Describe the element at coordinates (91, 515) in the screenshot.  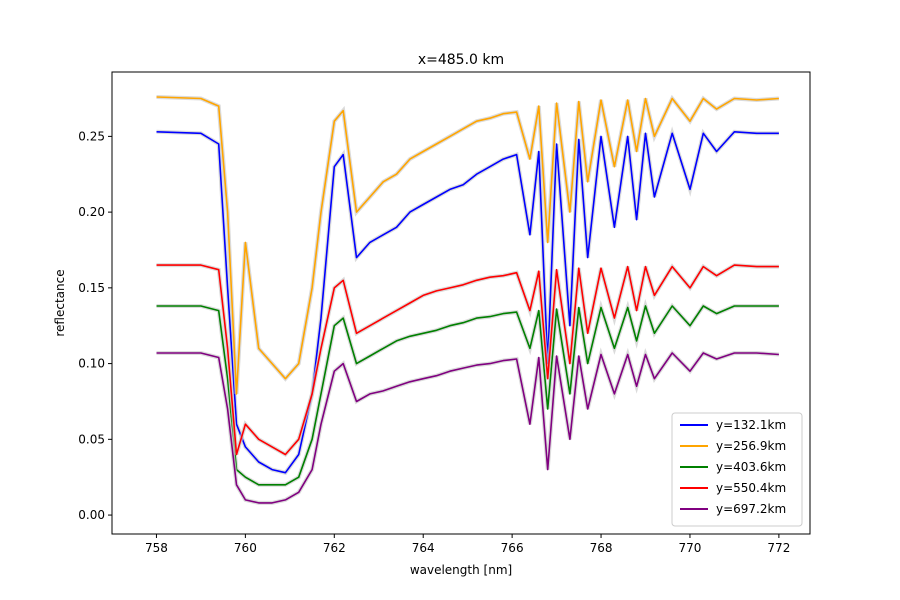
I see `y-tick-label: 0.00` at that location.